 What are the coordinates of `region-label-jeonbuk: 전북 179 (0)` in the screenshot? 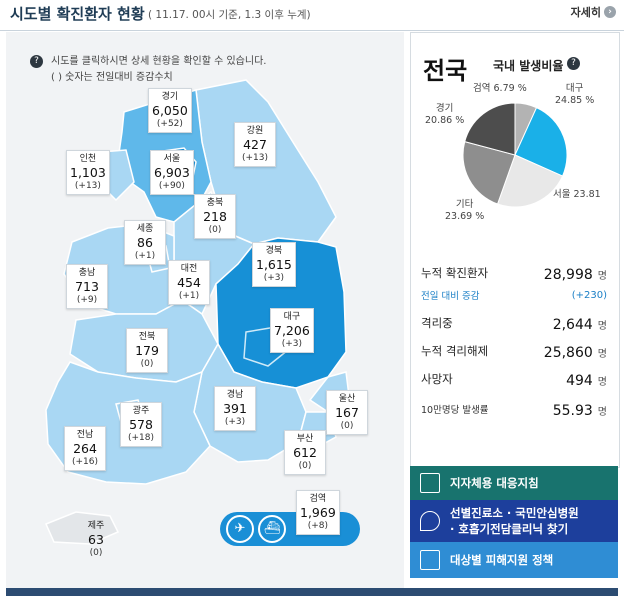 It's located at (147, 350).